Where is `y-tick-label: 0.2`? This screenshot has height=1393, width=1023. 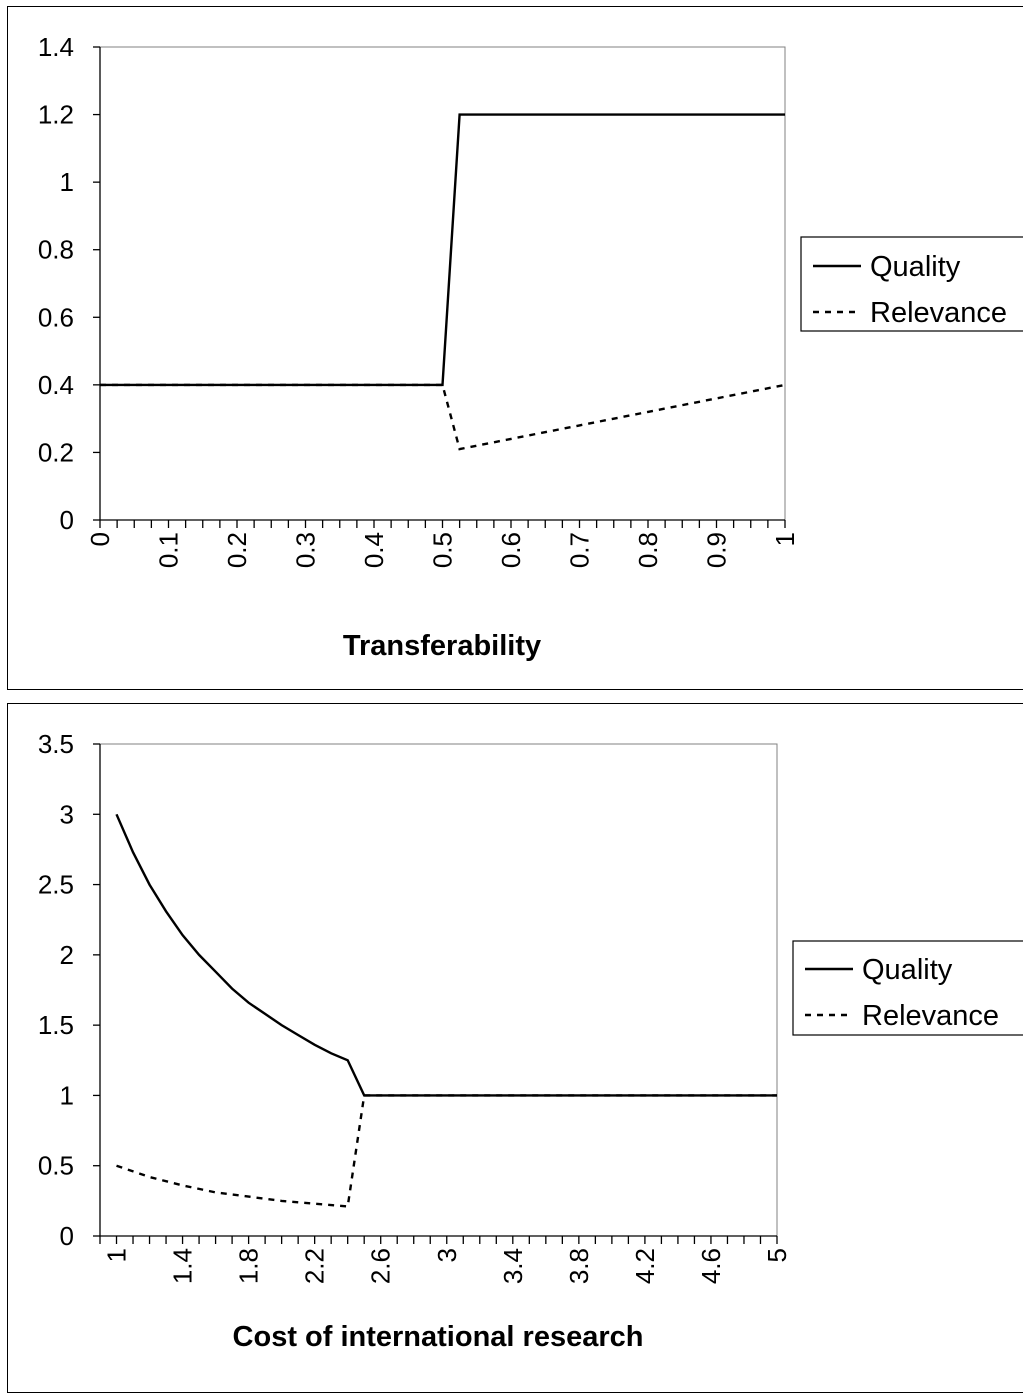 y-tick-label: 0.2 is located at coordinates (56, 452).